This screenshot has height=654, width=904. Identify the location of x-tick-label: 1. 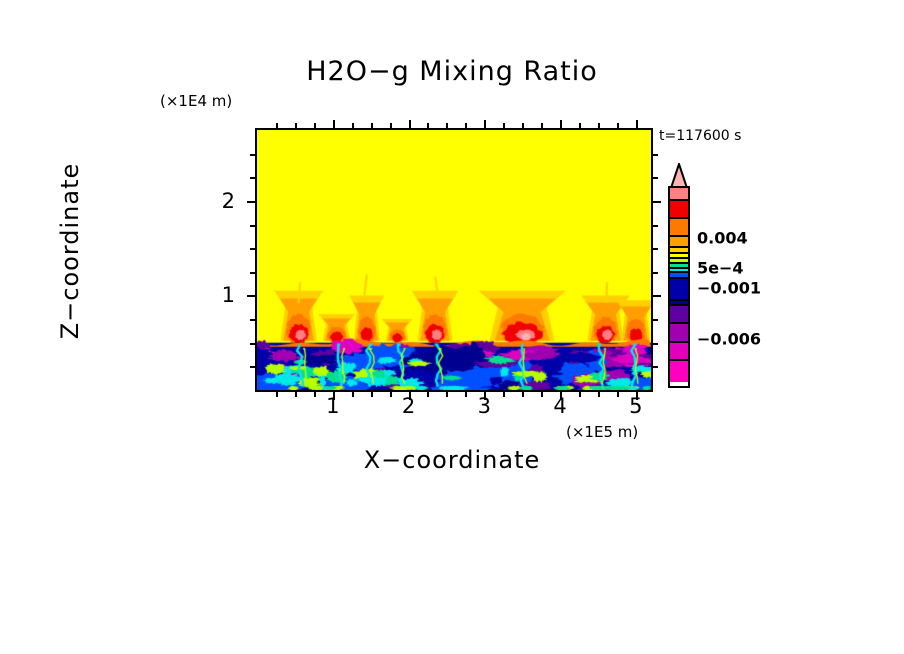
(333, 406).